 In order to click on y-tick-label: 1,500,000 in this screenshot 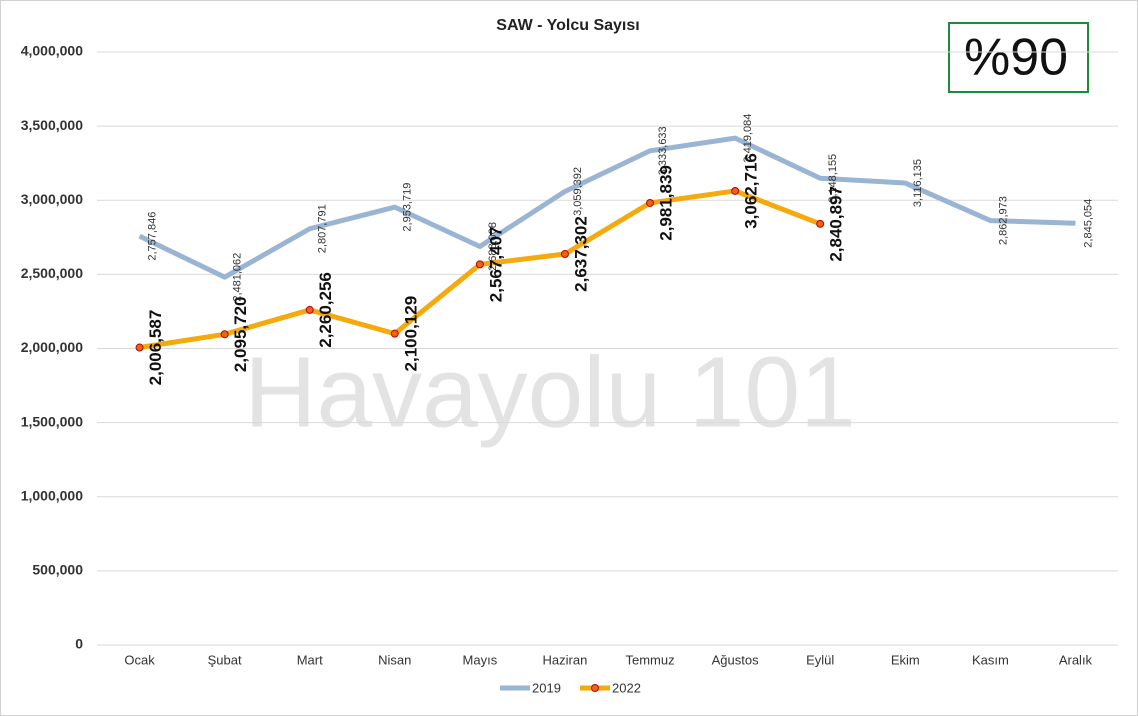, I will do `click(52, 421)`.